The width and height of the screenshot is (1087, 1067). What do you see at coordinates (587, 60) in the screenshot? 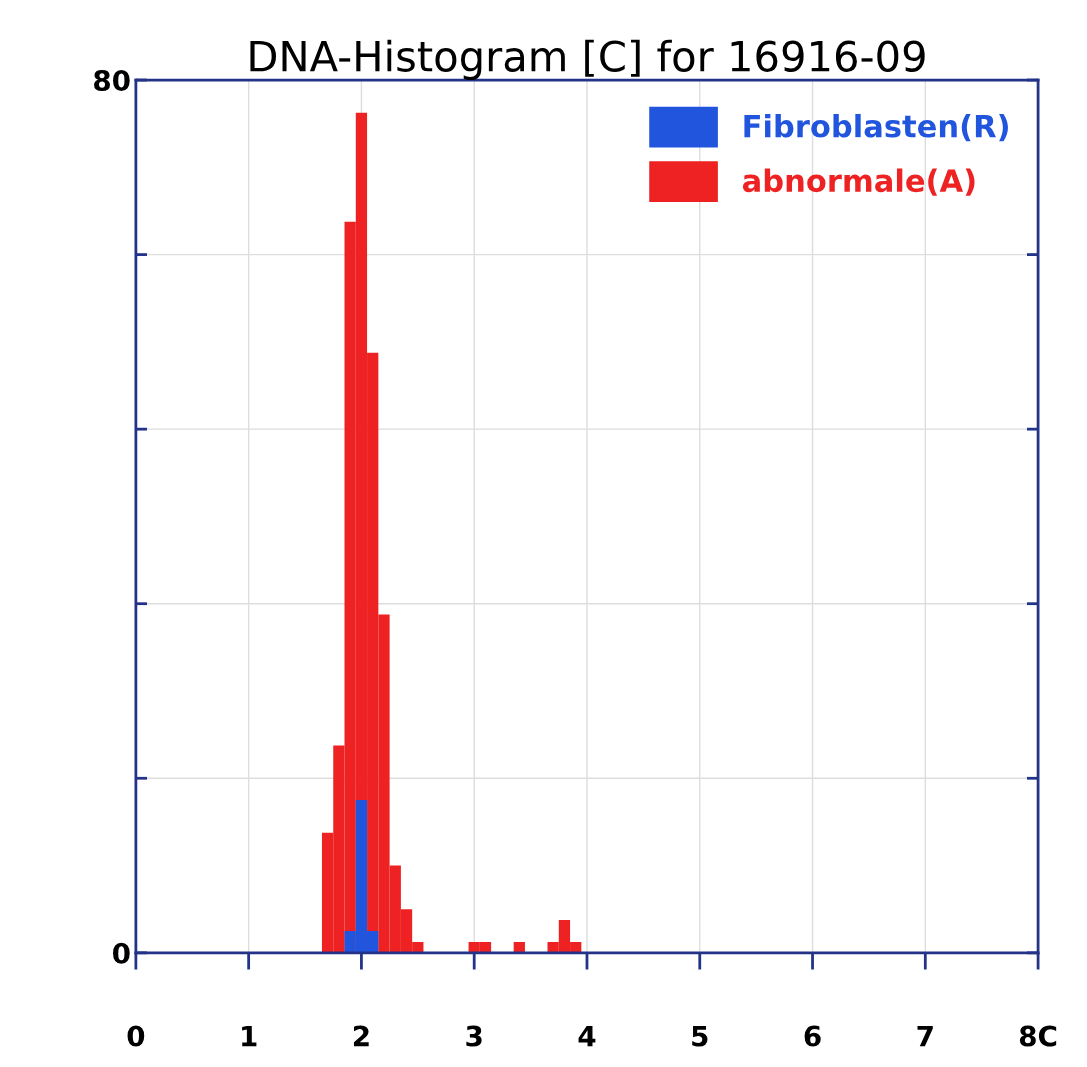
I see `chart-title: DNA-Histogram [C] for 16916-09` at bounding box center [587, 60].